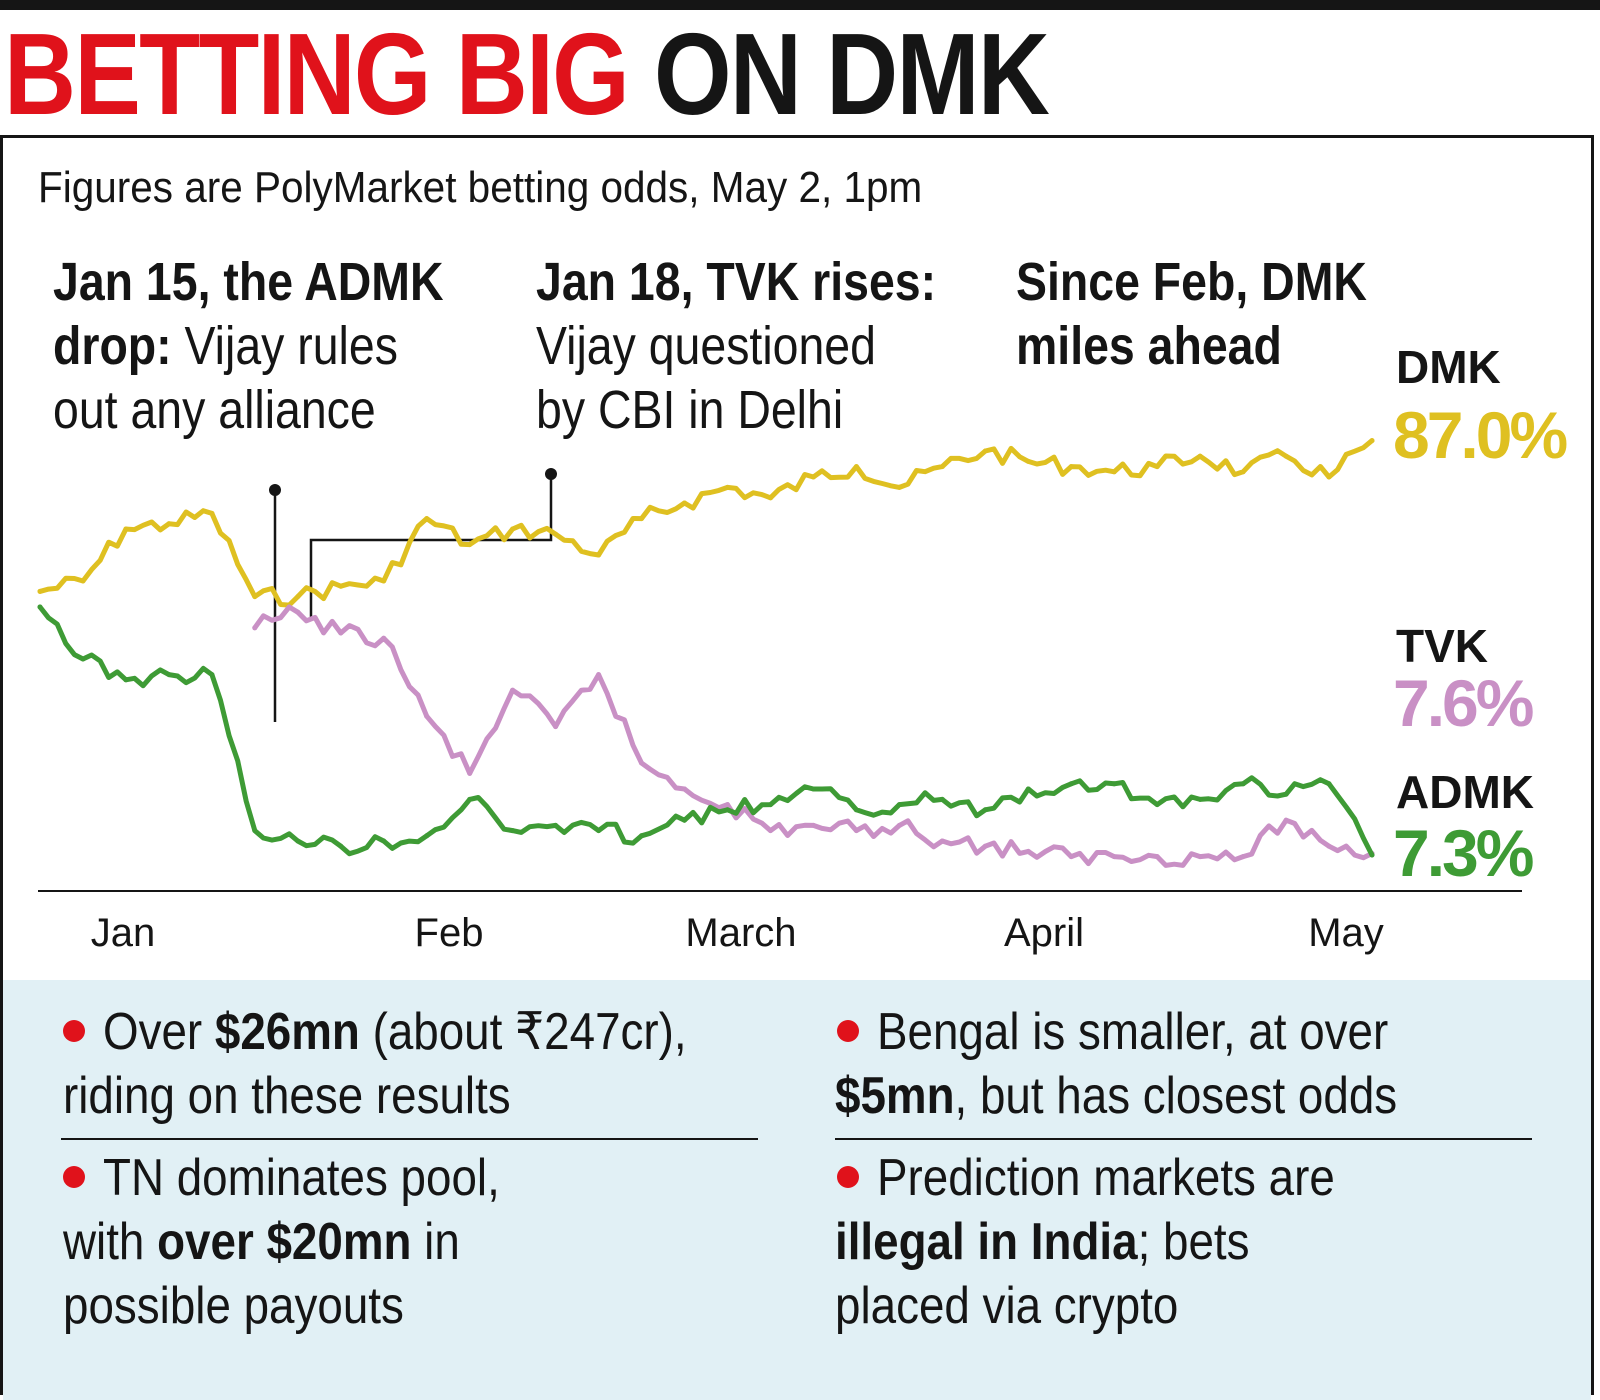  What do you see at coordinates (409, 1139) in the screenshot?
I see `fact-divider-left` at bounding box center [409, 1139].